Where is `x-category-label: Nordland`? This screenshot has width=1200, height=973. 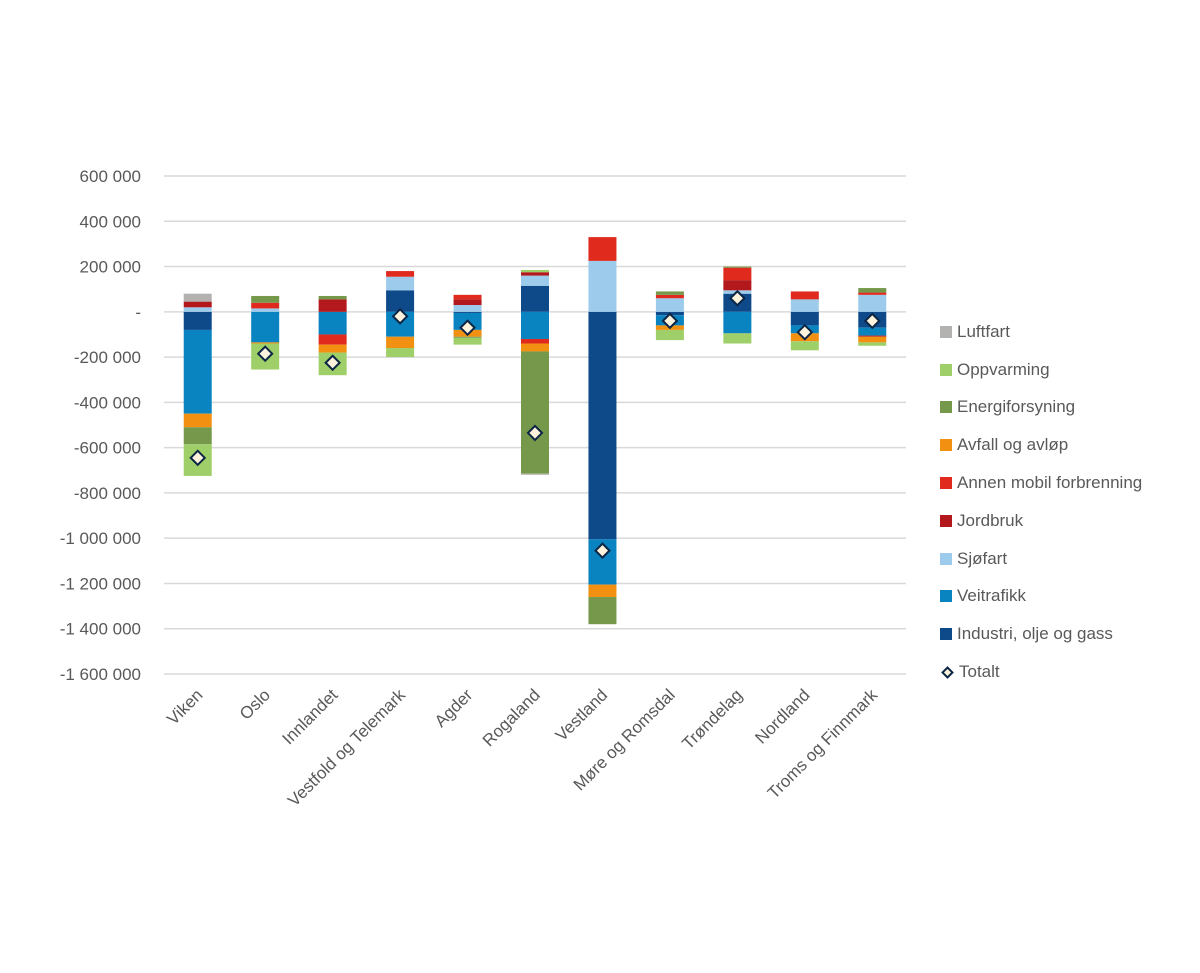 x-category-label: Nordland is located at coordinates (782, 716).